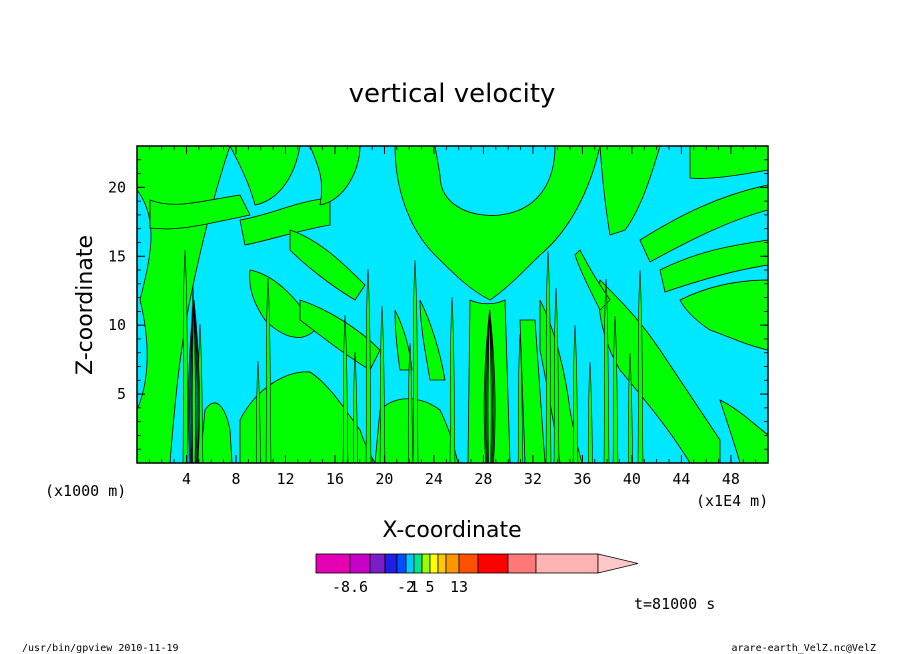 This screenshot has height=654, width=904. I want to click on footer-right: arare-earth_VelZ.nc@VelZ, so click(804, 648).